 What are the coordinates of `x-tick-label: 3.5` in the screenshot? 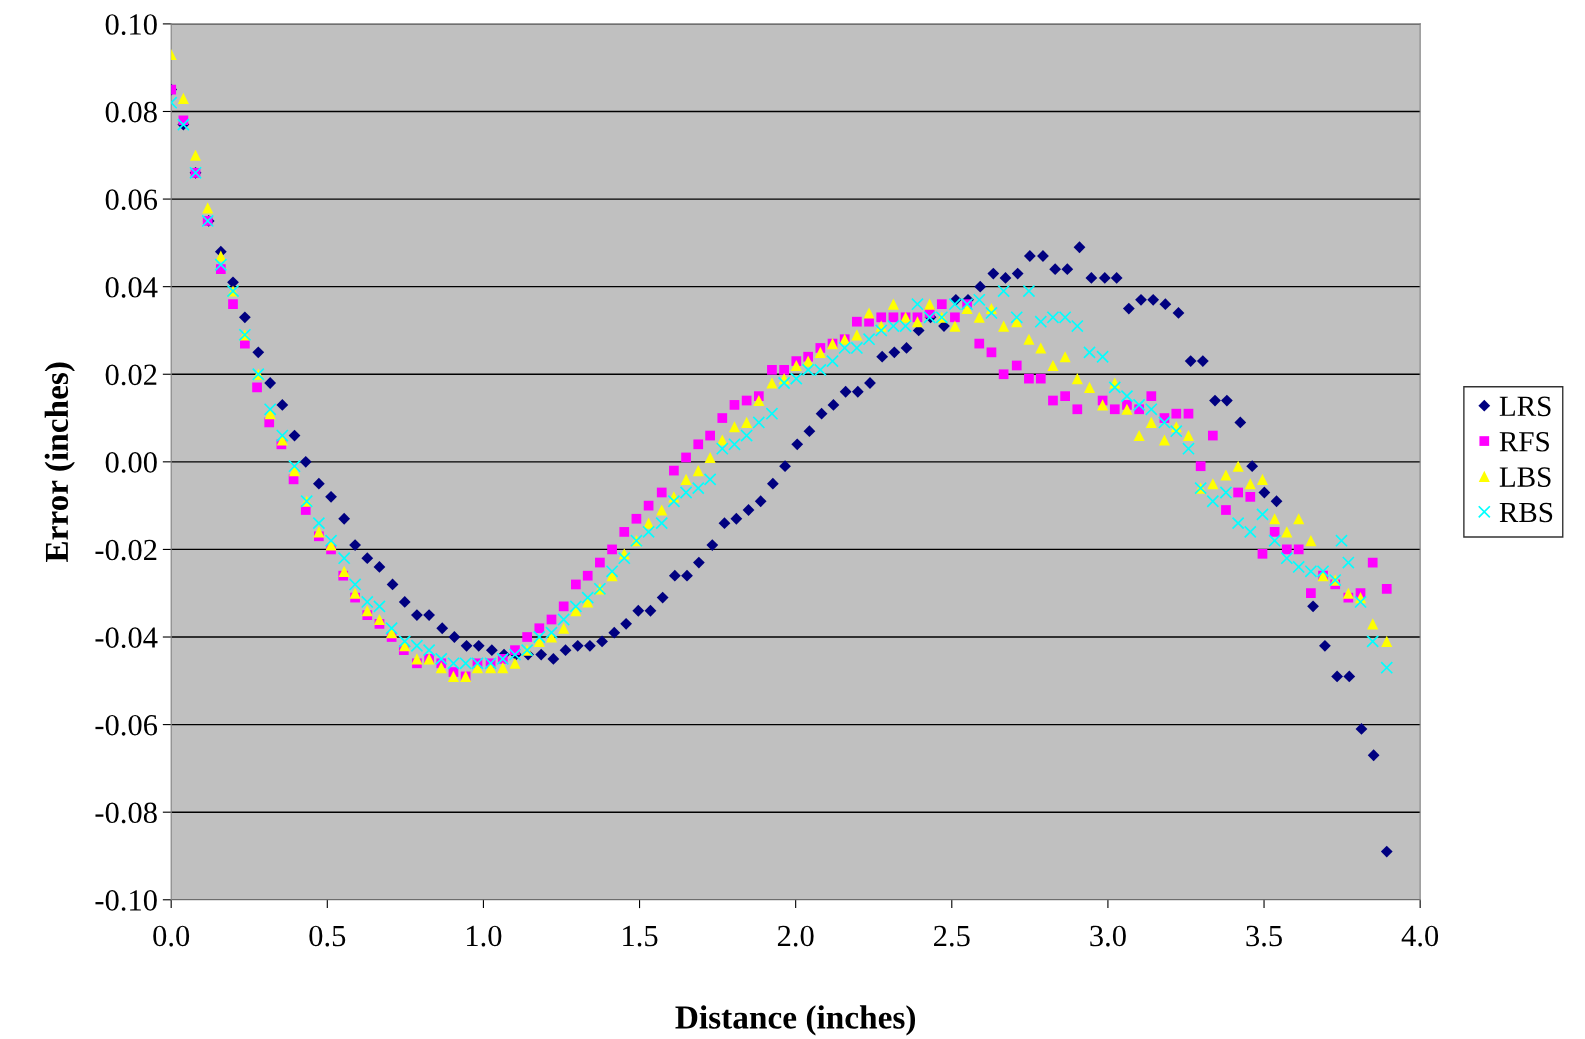 It's located at (1264, 936).